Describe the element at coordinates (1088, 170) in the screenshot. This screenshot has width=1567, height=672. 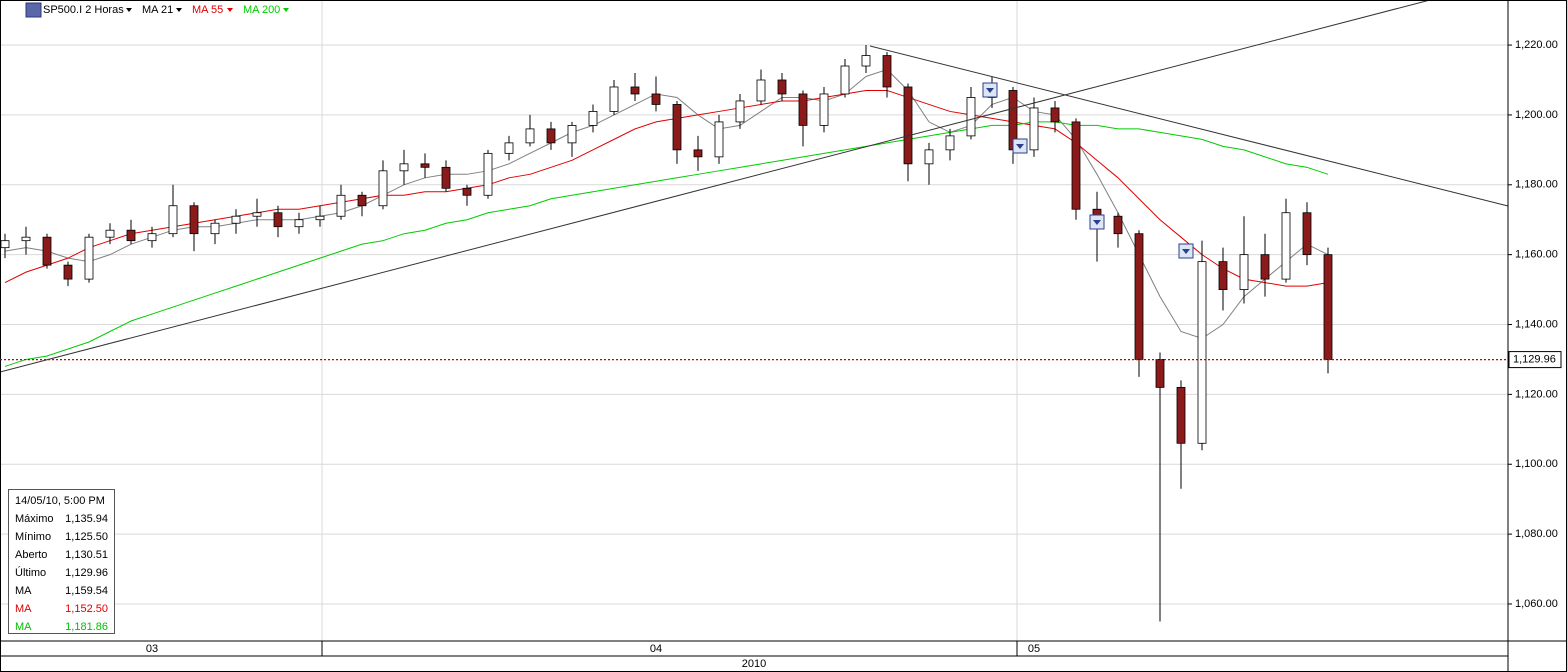
I see `signal-markers` at that location.